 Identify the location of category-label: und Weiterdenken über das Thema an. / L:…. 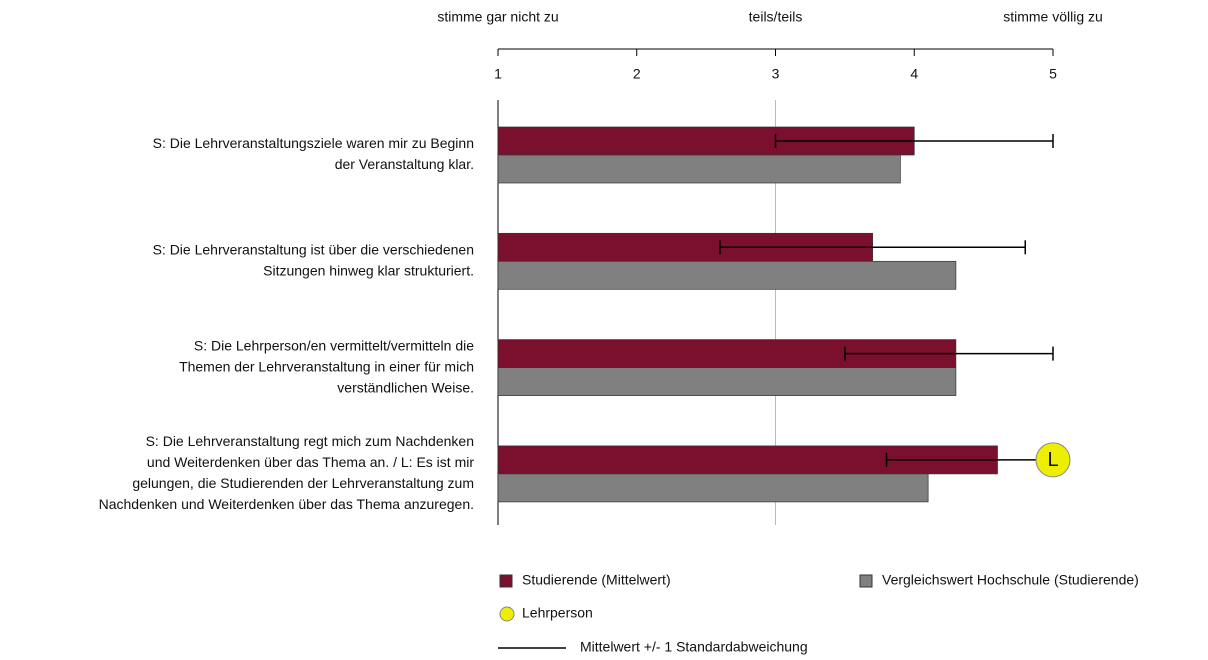
(310, 462).